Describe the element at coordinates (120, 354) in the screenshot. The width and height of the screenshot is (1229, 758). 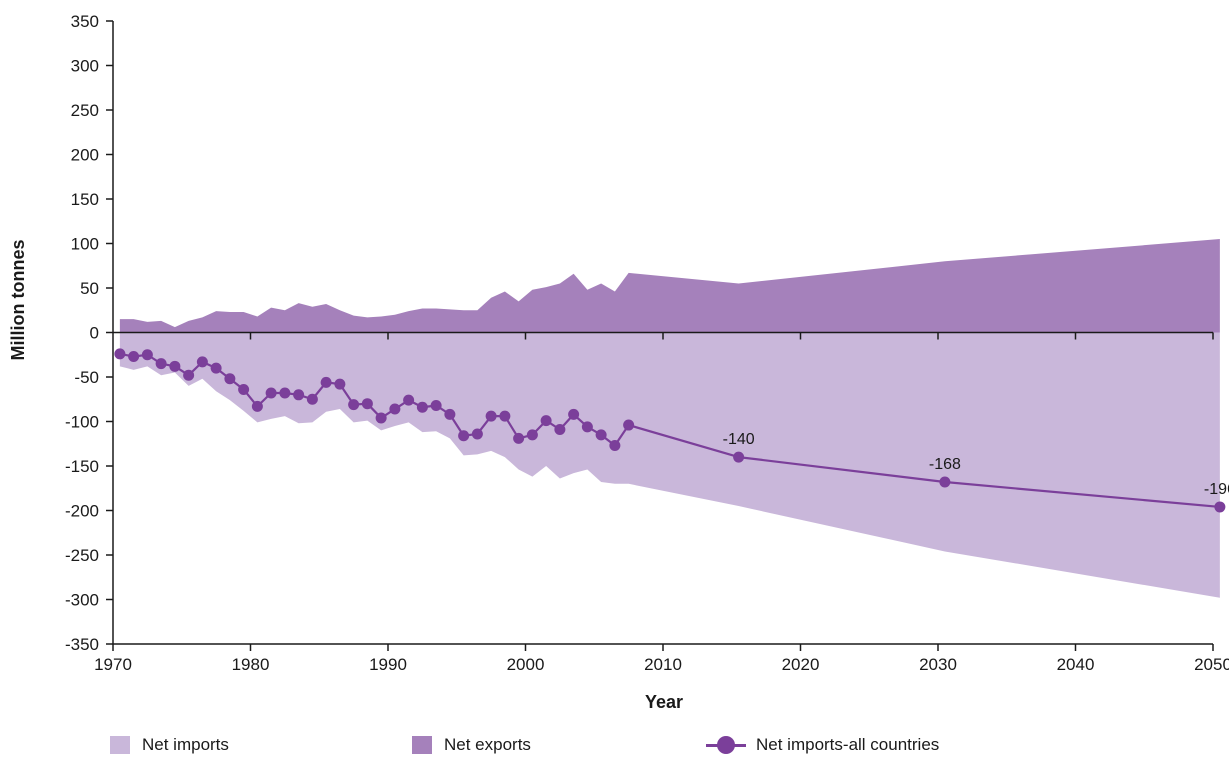
I see `point-1970` at that location.